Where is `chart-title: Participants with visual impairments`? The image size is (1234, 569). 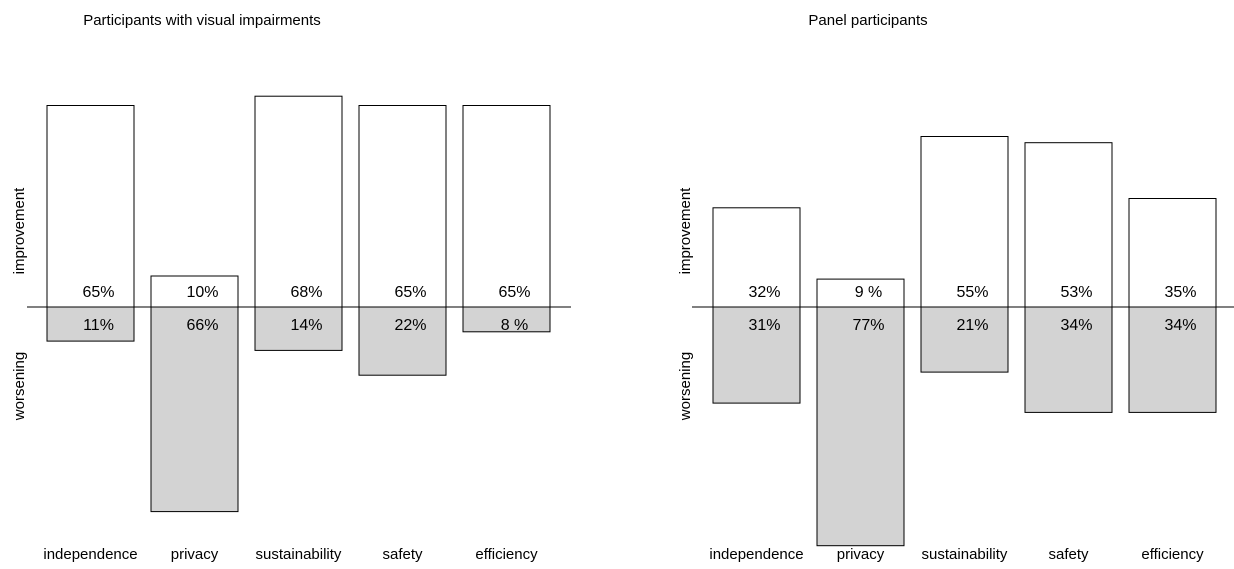 chart-title: Participants with visual impairments is located at coordinates (202, 20).